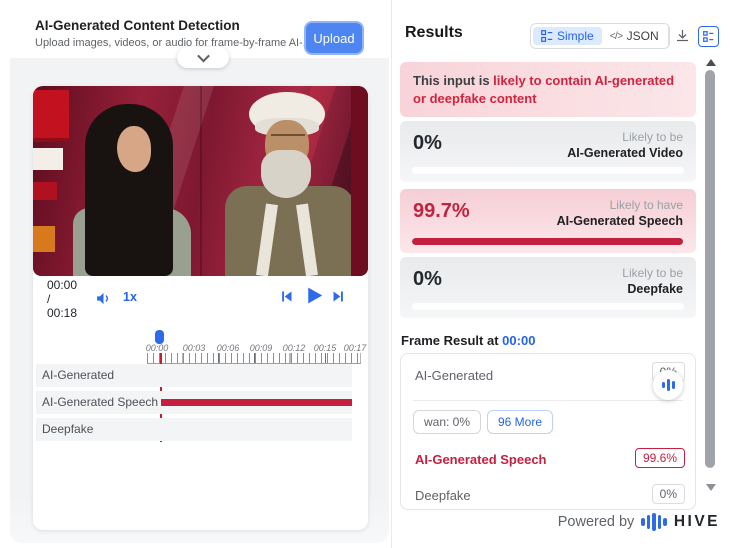  Describe the element at coordinates (62, 299) in the screenshot. I see `time-display: 00:00 / 00:18` at that location.